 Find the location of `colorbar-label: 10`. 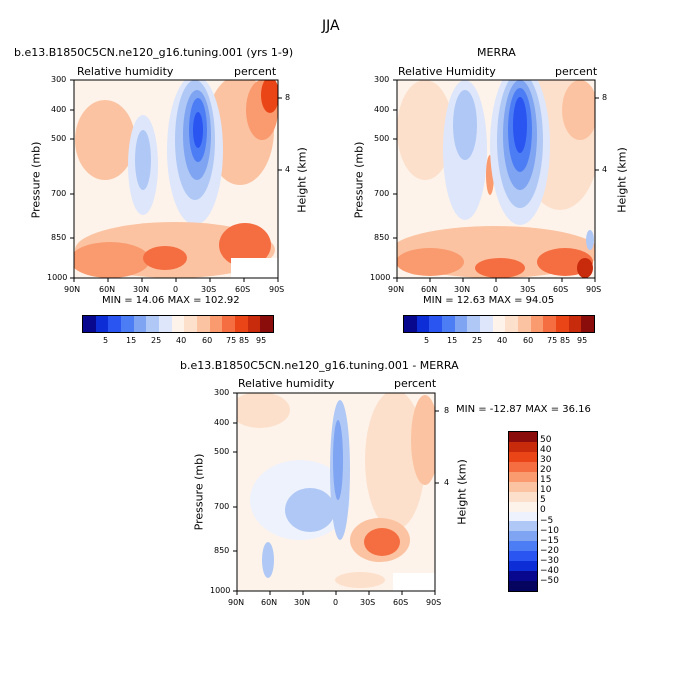

colorbar-label: 10 is located at coordinates (546, 490).